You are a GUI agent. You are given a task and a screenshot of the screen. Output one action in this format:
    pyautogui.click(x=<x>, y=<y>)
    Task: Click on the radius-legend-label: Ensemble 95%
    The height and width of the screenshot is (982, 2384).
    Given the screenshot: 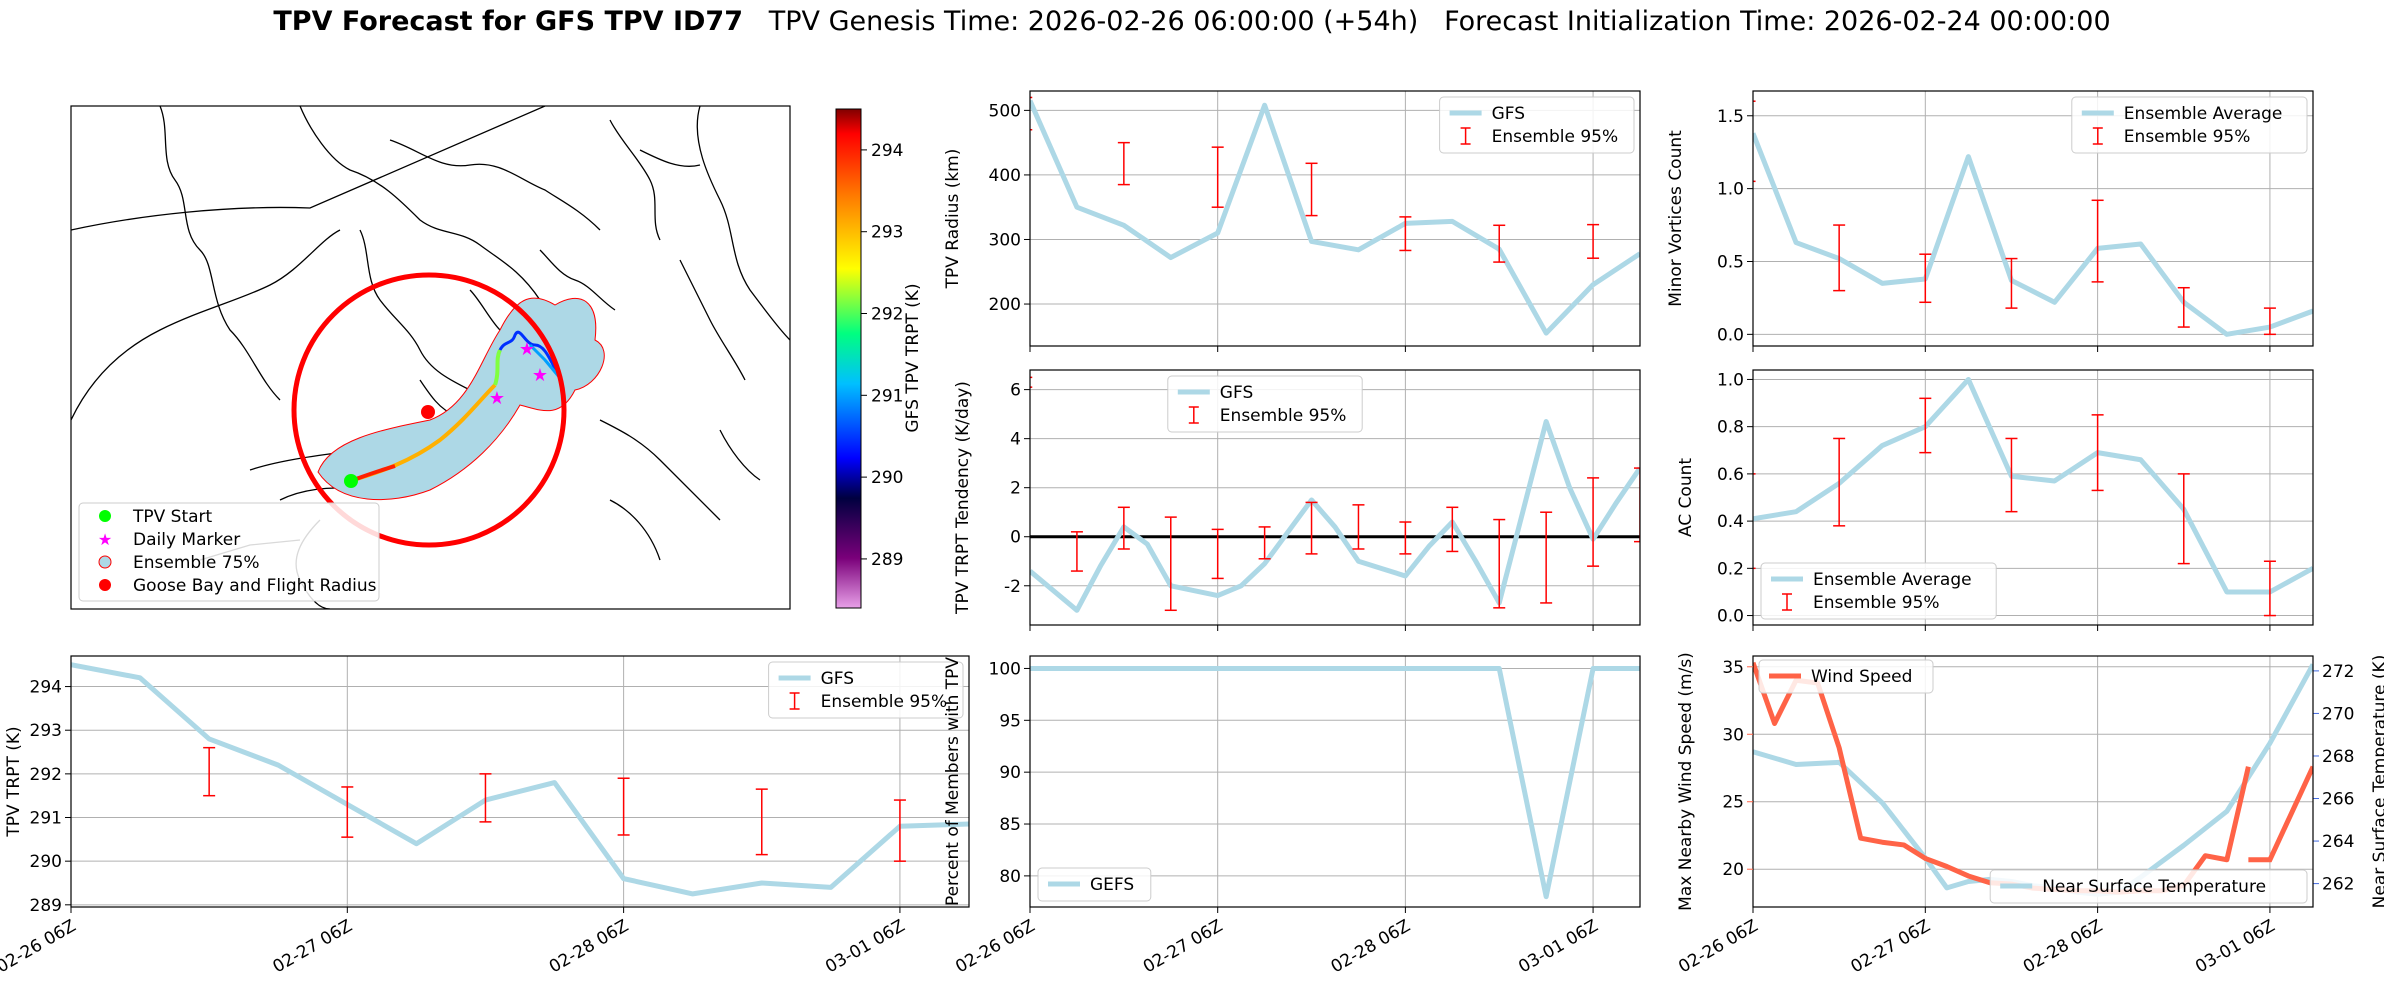 What is the action you would take?
    pyautogui.click(x=1555, y=137)
    